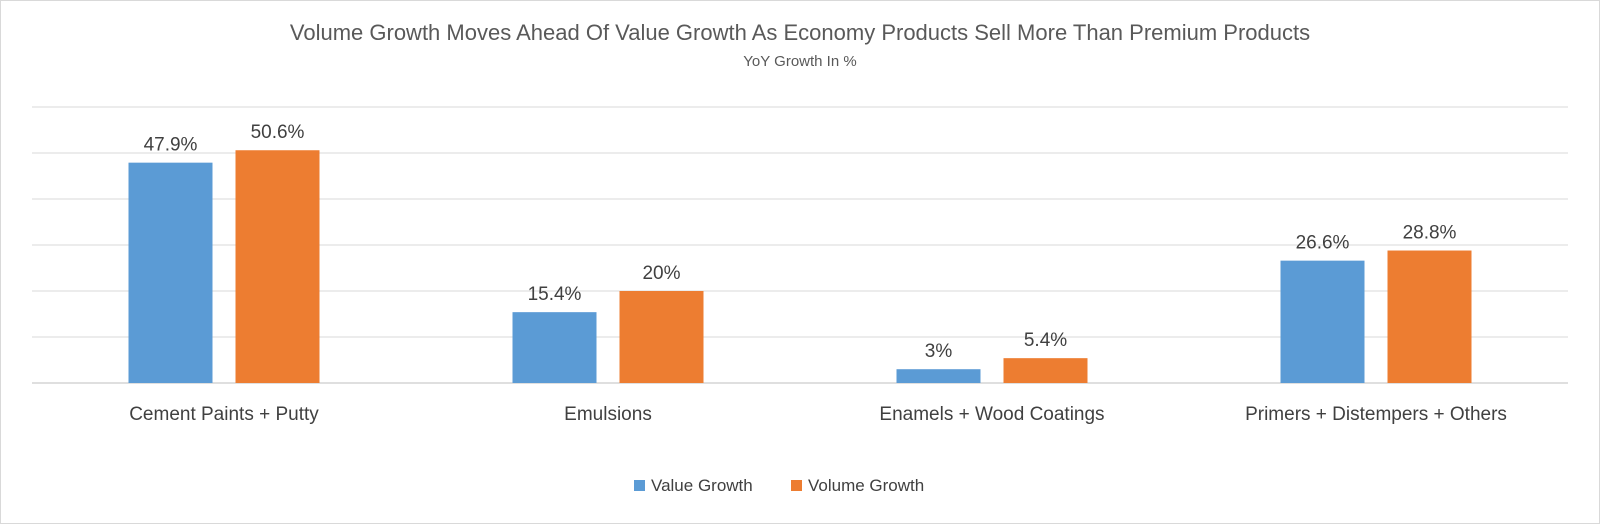 This screenshot has height=524, width=1600. What do you see at coordinates (1376, 414) in the screenshot?
I see `category-label: Primers + Distempers + Others` at bounding box center [1376, 414].